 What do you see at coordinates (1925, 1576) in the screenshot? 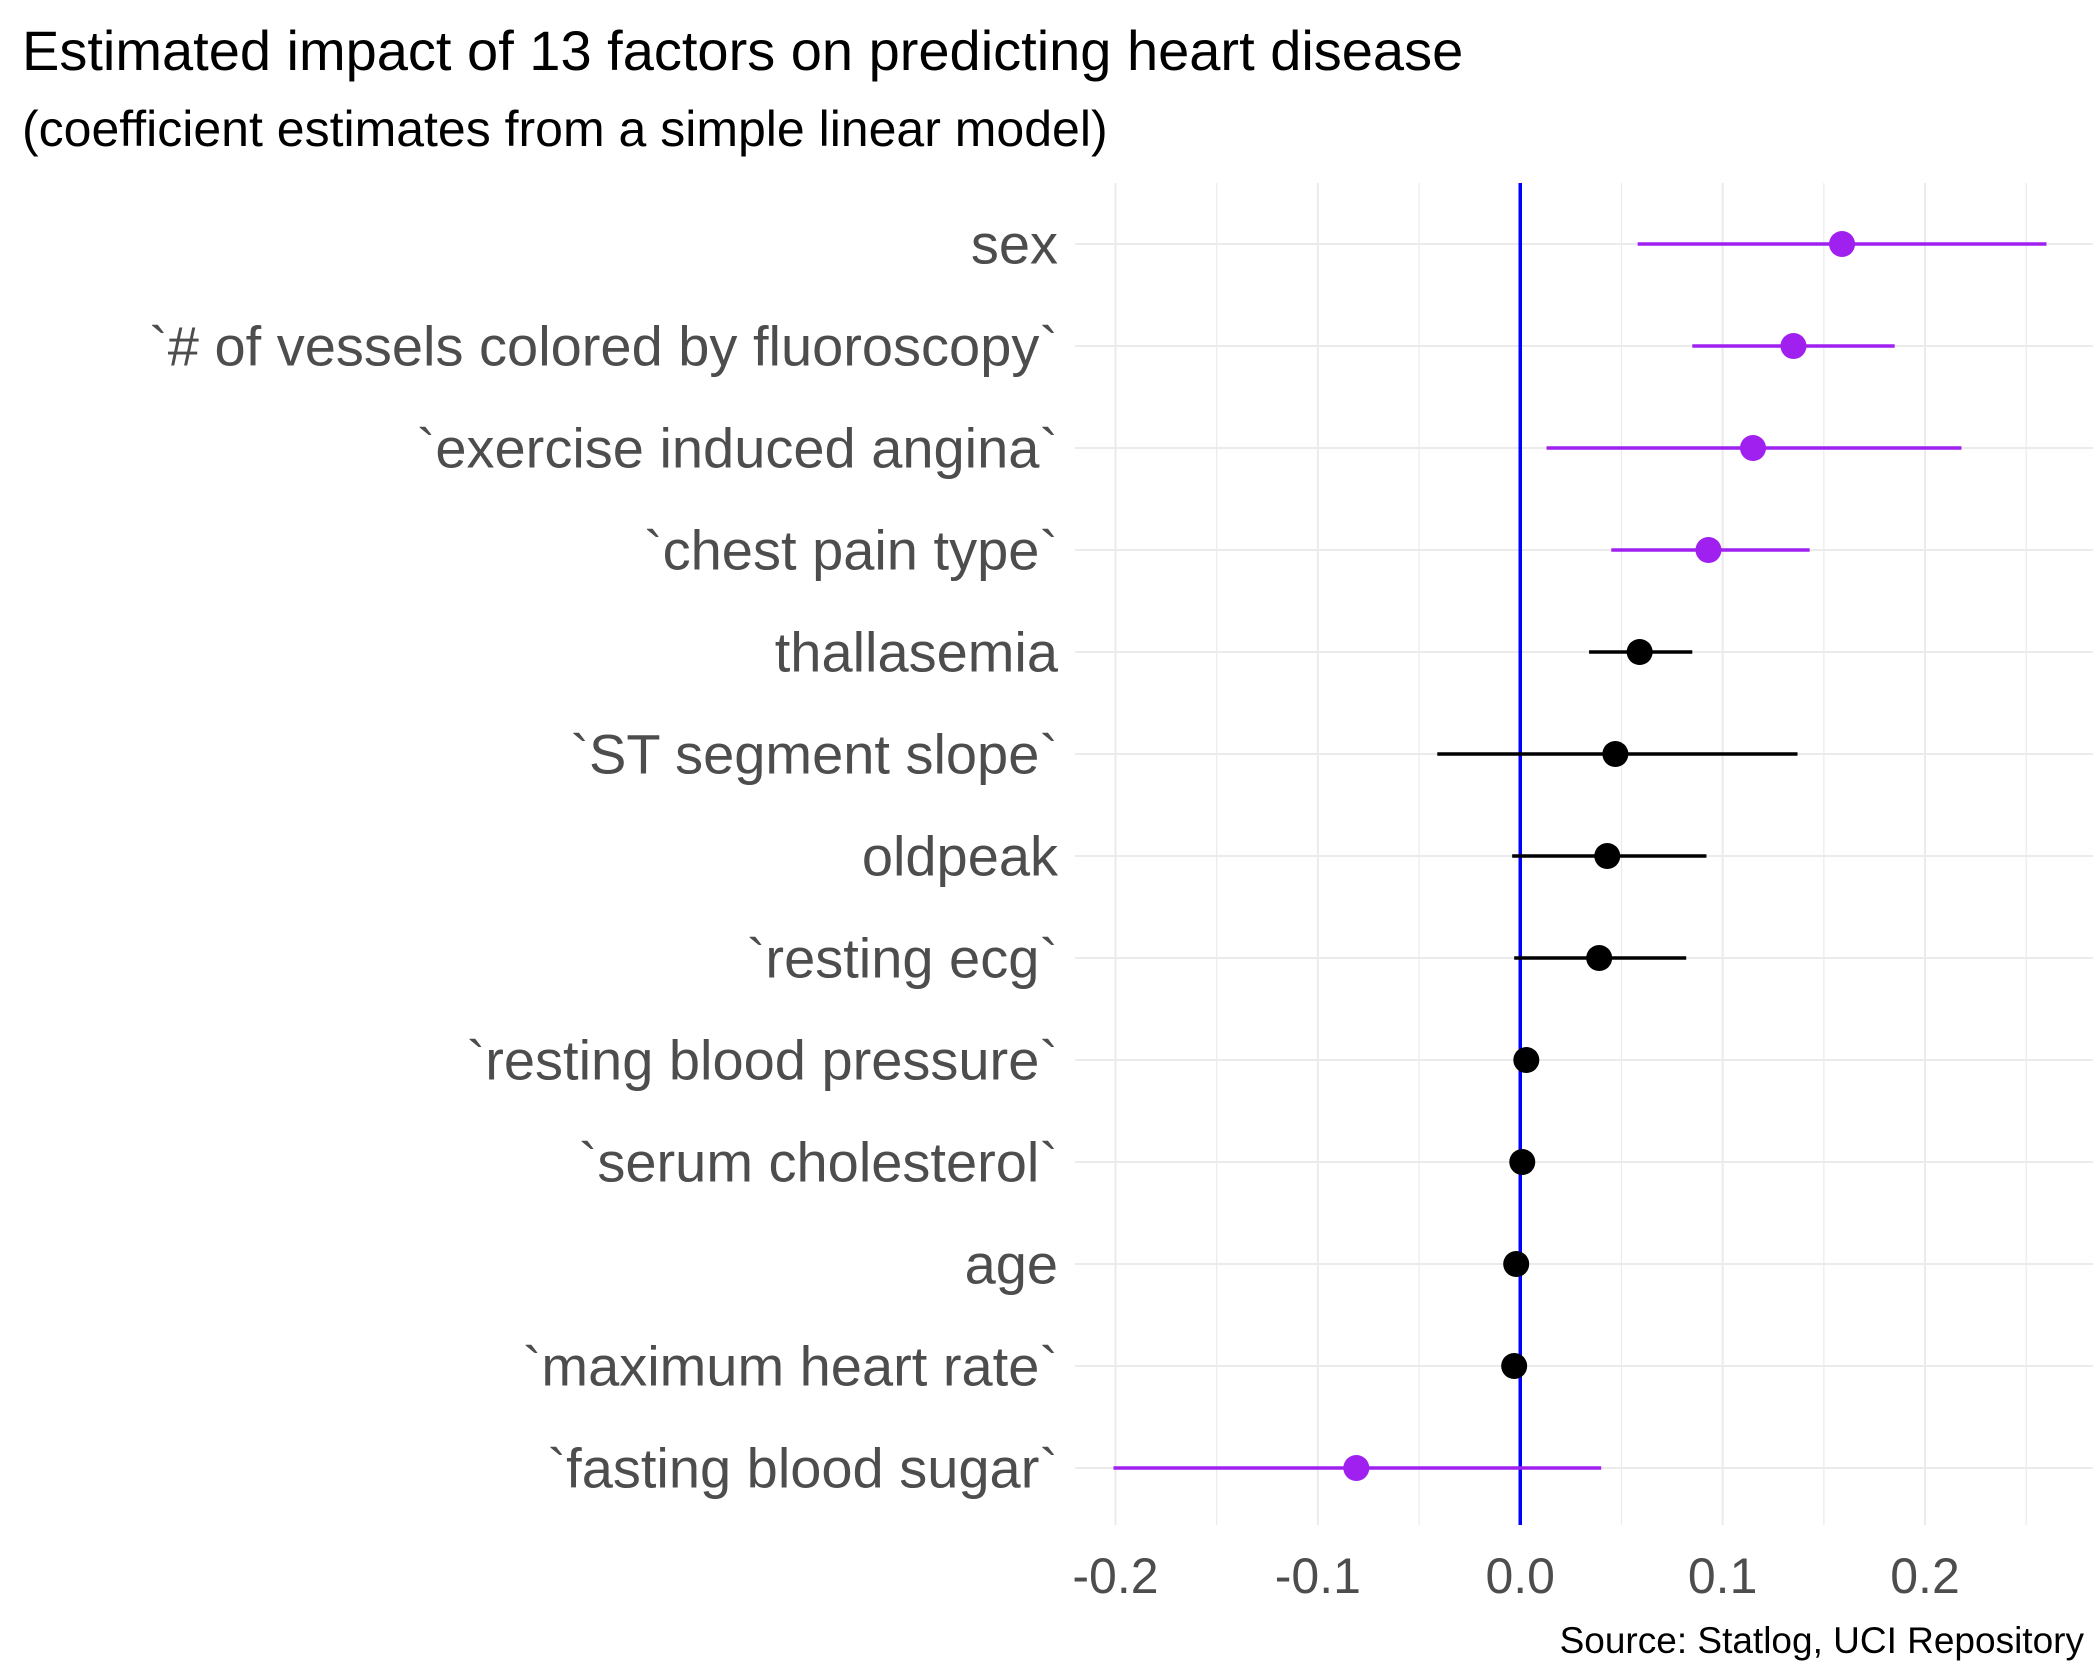
I see `x-tick-label: 0.2` at bounding box center [1925, 1576].